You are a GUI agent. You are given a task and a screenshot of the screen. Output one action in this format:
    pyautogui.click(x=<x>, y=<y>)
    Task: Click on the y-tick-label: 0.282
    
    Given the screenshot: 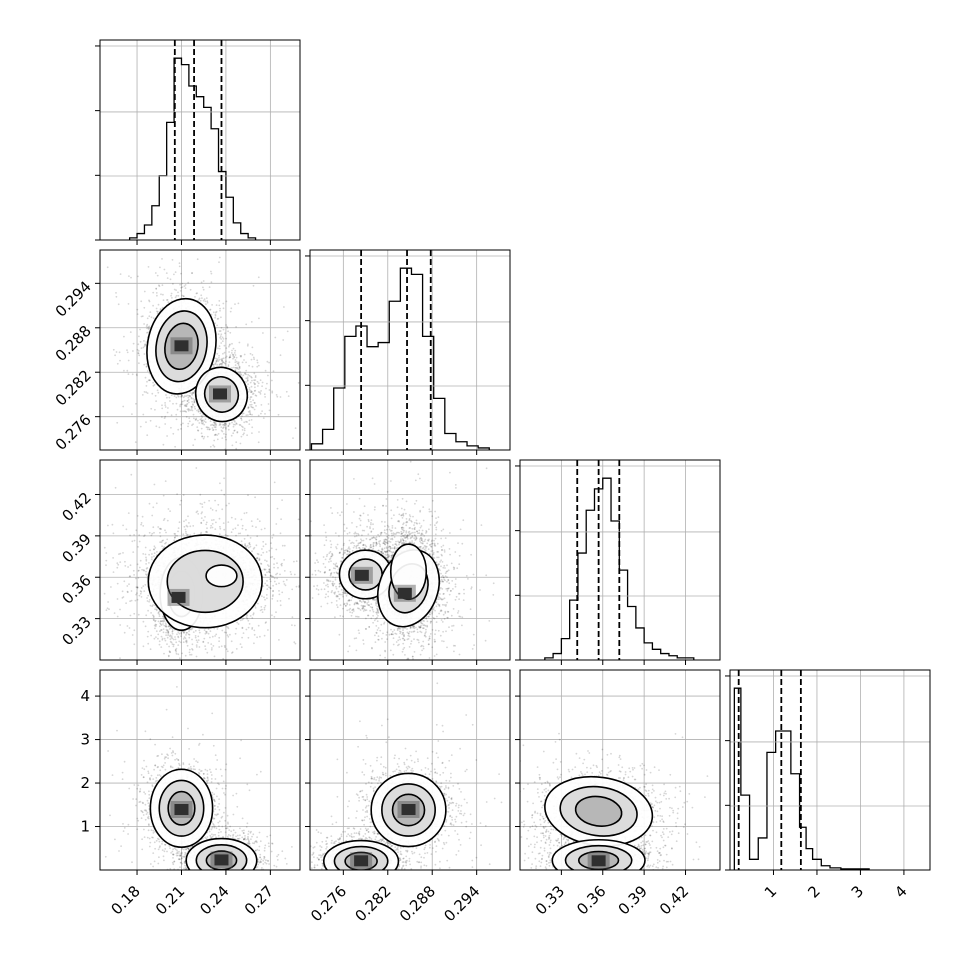 What is the action you would take?
    pyautogui.click(x=73, y=387)
    